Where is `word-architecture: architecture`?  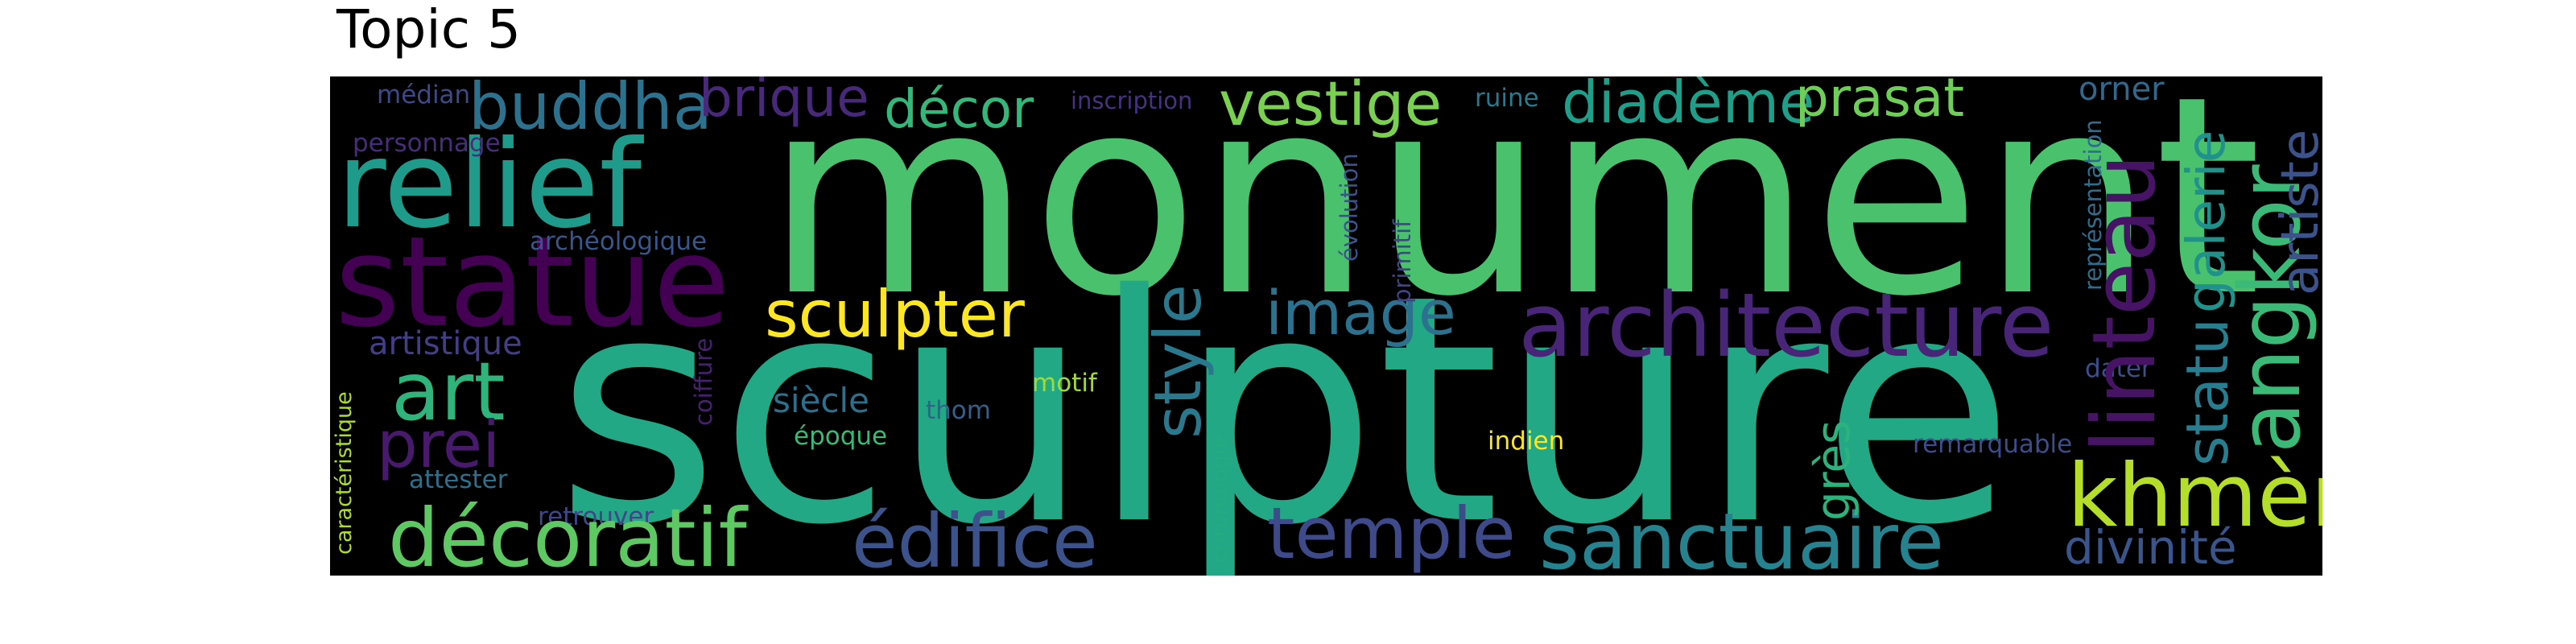 word-architecture: architecture is located at coordinates (1786, 325).